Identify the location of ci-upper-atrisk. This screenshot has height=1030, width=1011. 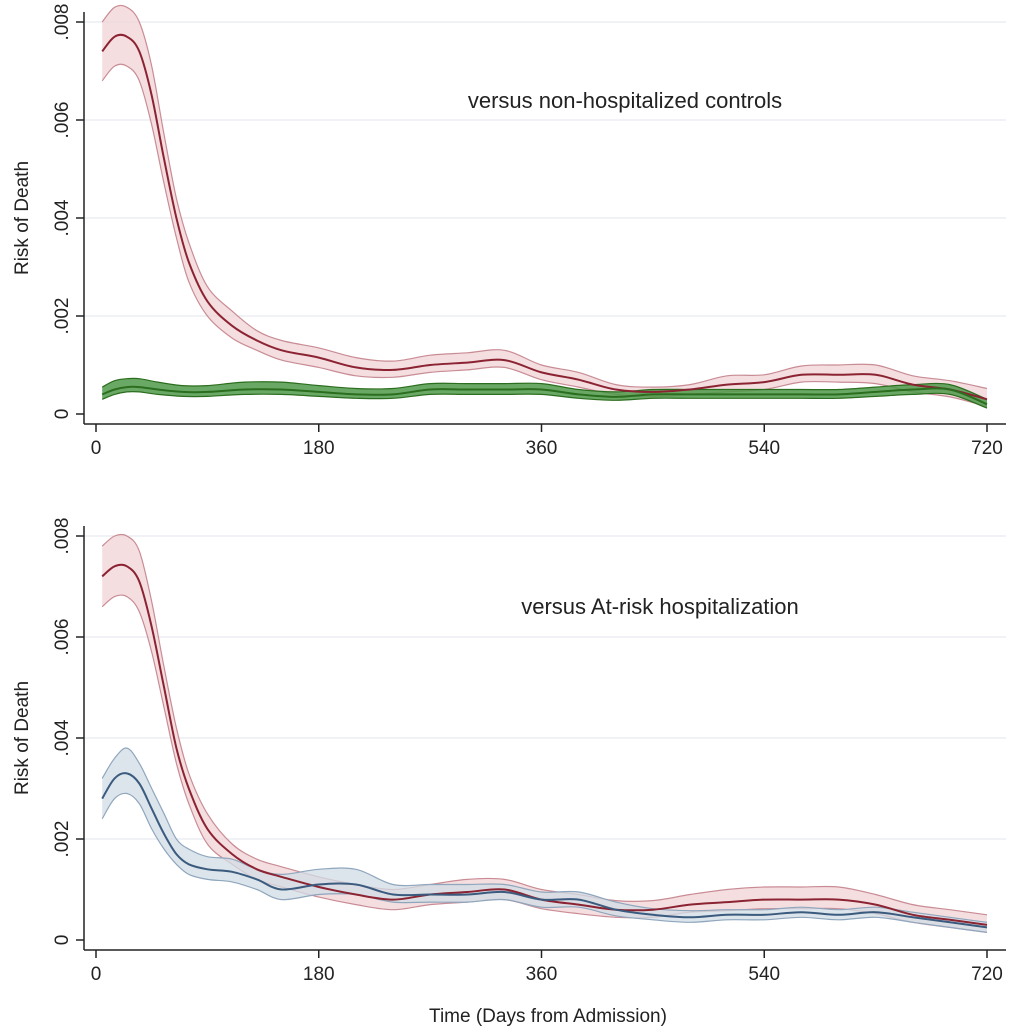
(544, 835).